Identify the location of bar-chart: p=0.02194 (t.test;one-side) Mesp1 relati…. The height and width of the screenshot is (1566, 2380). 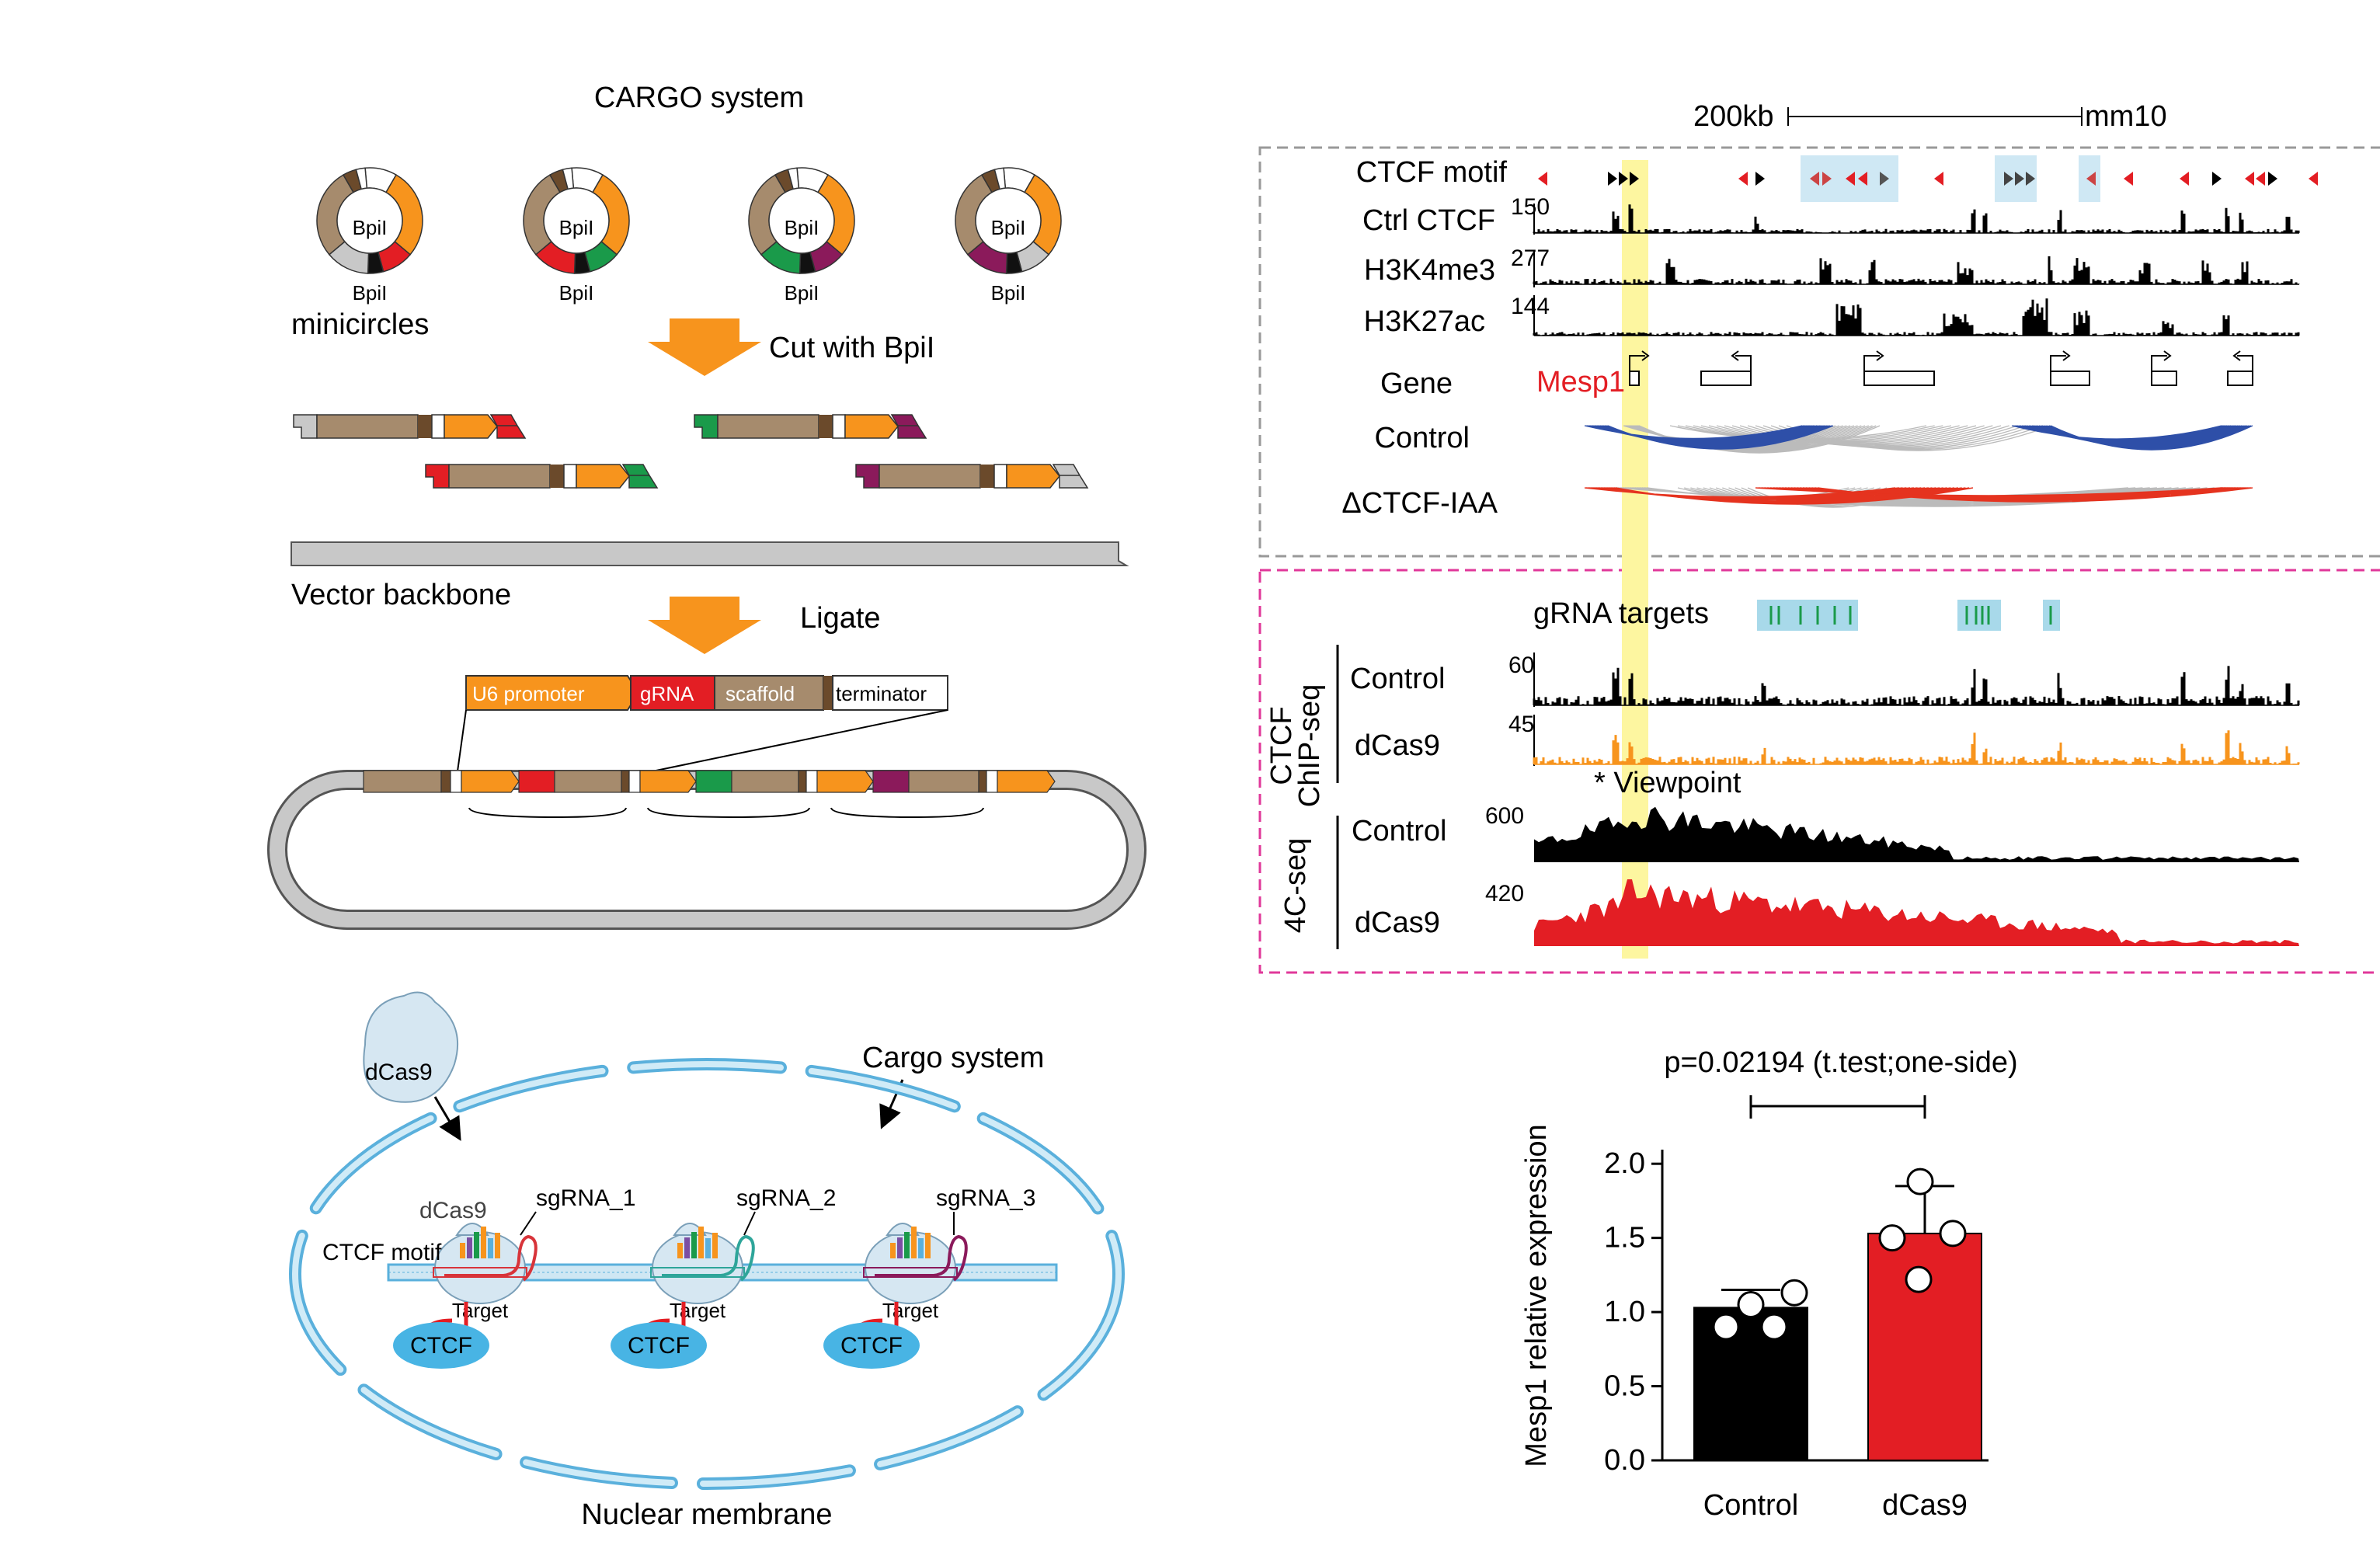
(1769, 1284).